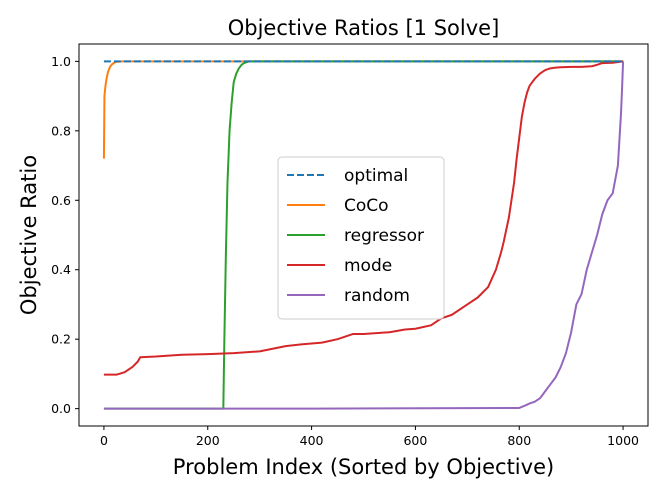 The width and height of the screenshot is (664, 498). Describe the element at coordinates (623, 440) in the screenshot. I see `x-tick-label: 1000` at that location.